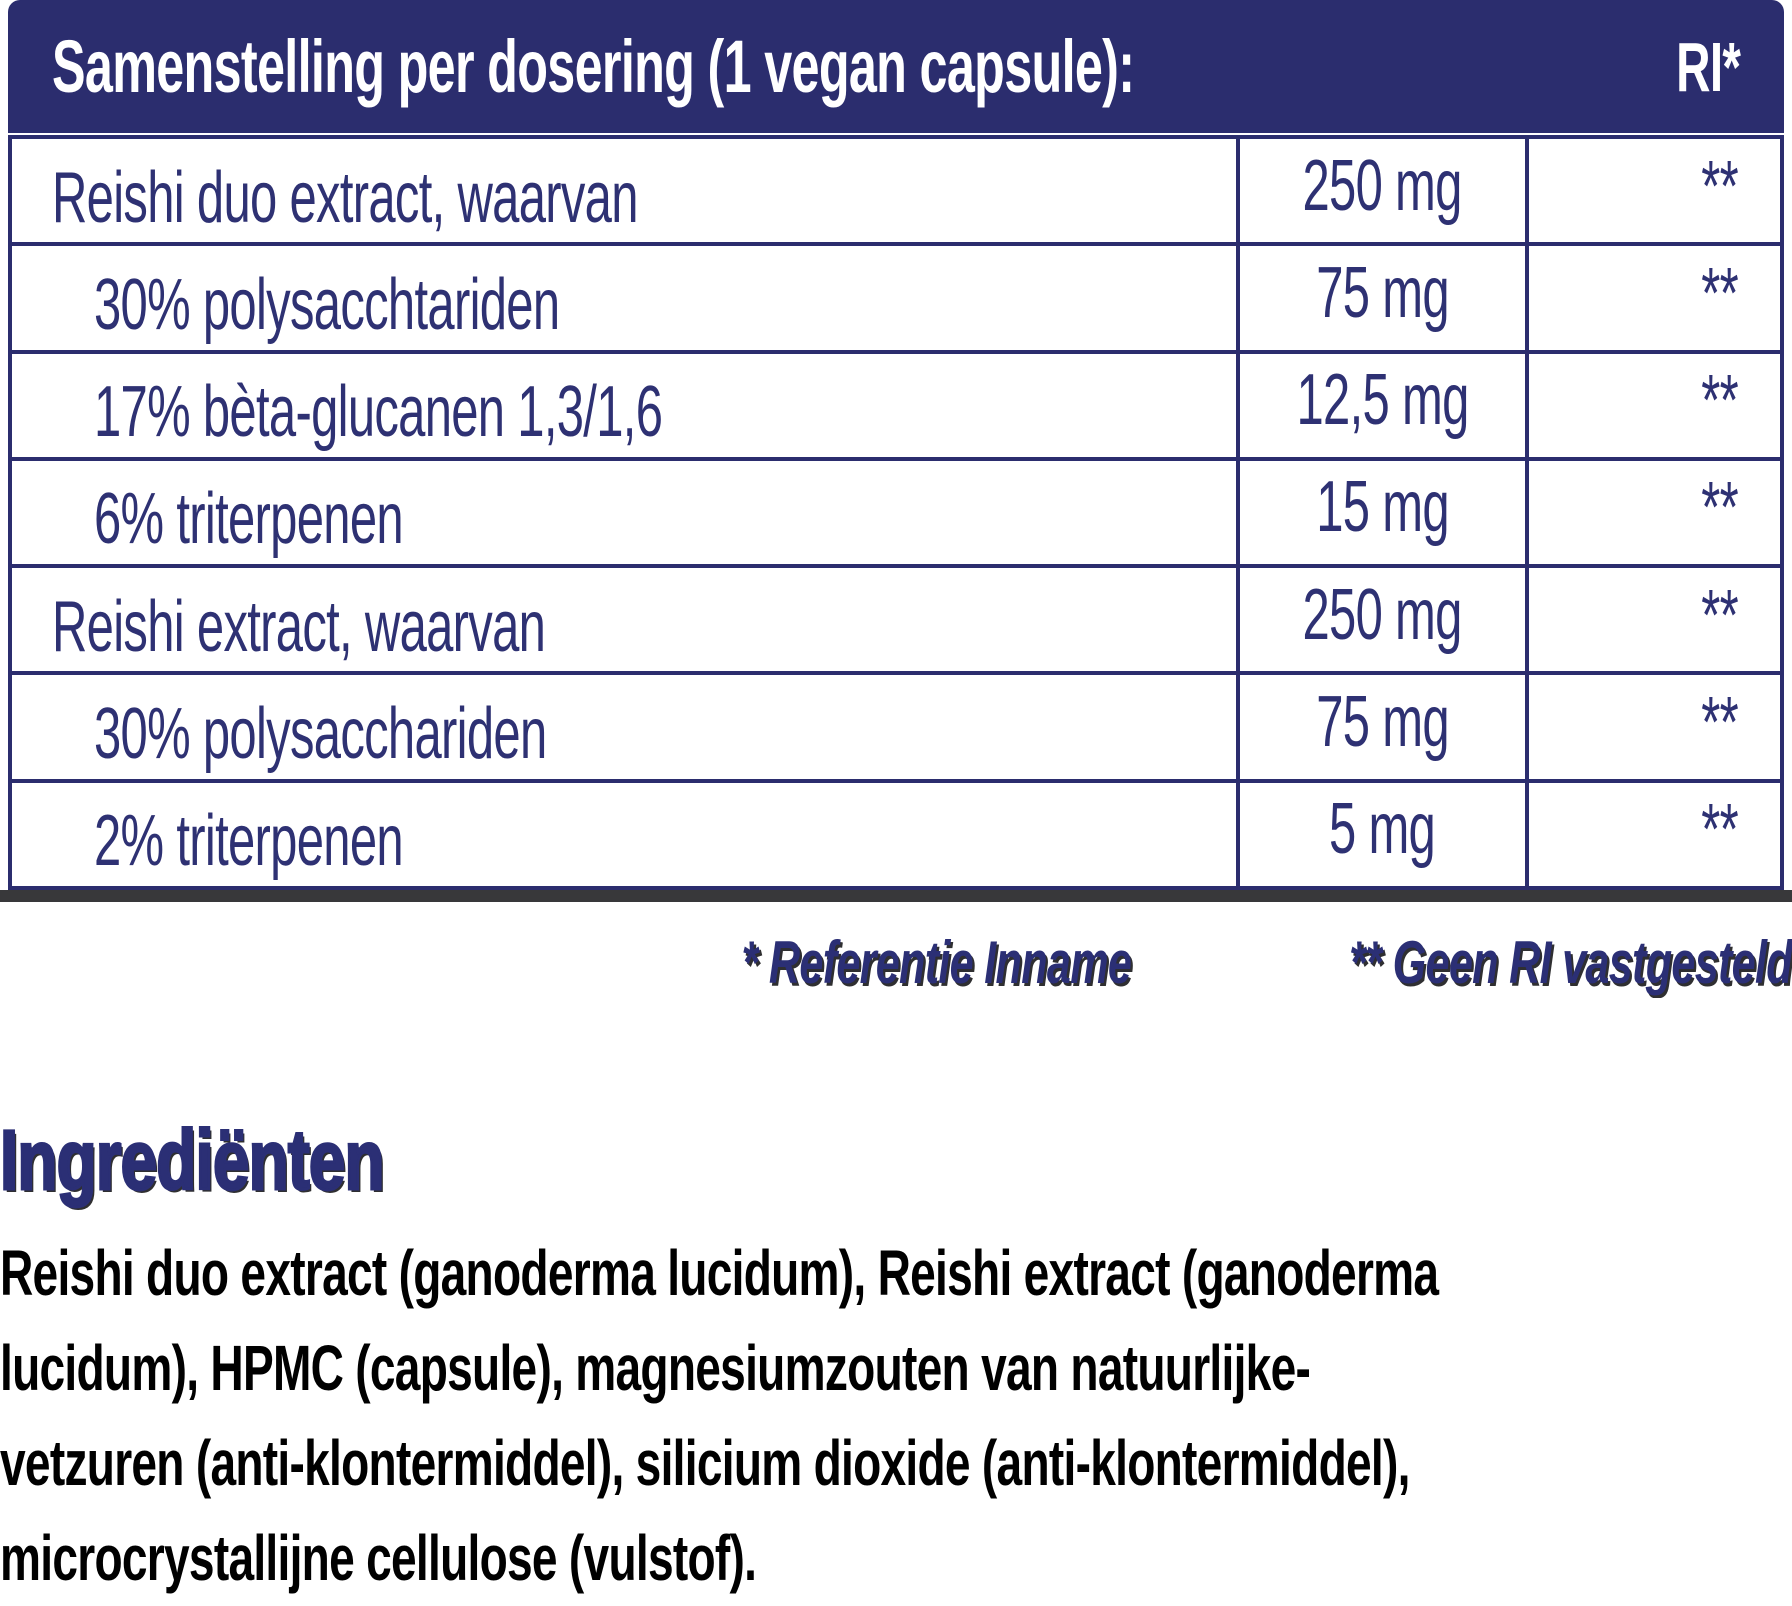 The height and width of the screenshot is (1606, 1792). I want to click on footnote-reference-note: * Referentie Inname, so click(936, 962).